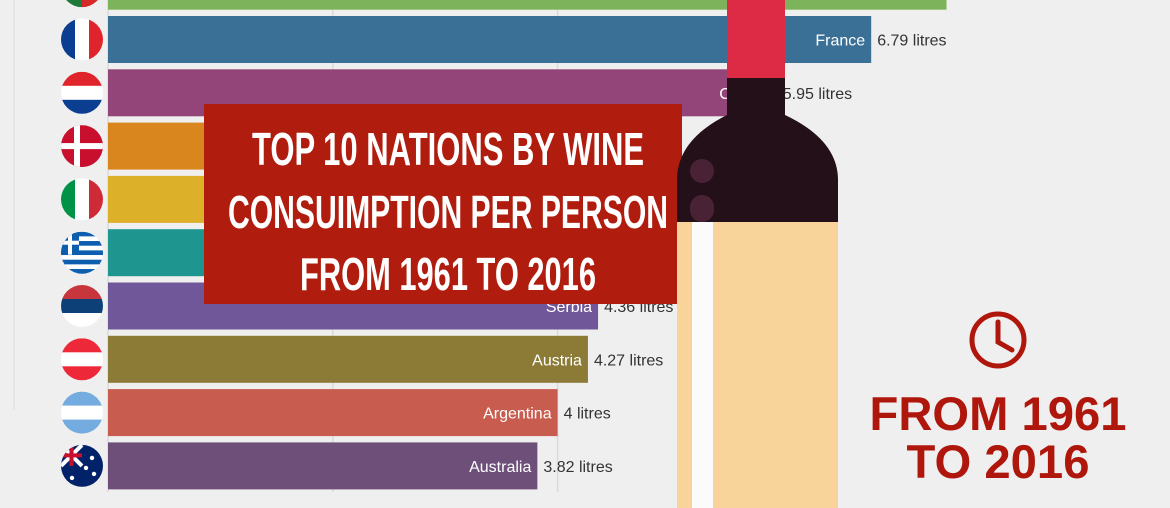 The height and width of the screenshot is (508, 1170). I want to click on bar-value-label: 6.79 litres, so click(911, 41).